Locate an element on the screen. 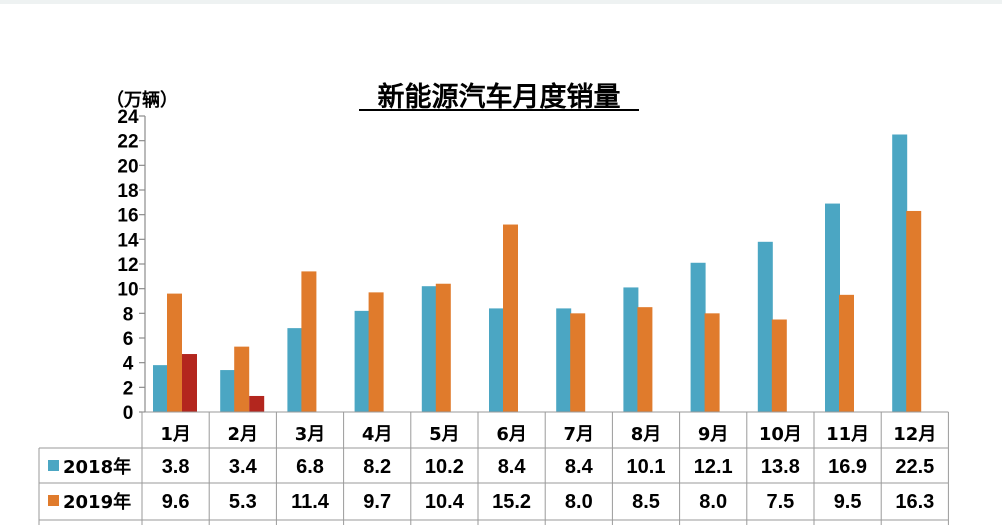 The width and height of the screenshot is (1002, 525). data-value-label: 5.3 is located at coordinates (243, 502).